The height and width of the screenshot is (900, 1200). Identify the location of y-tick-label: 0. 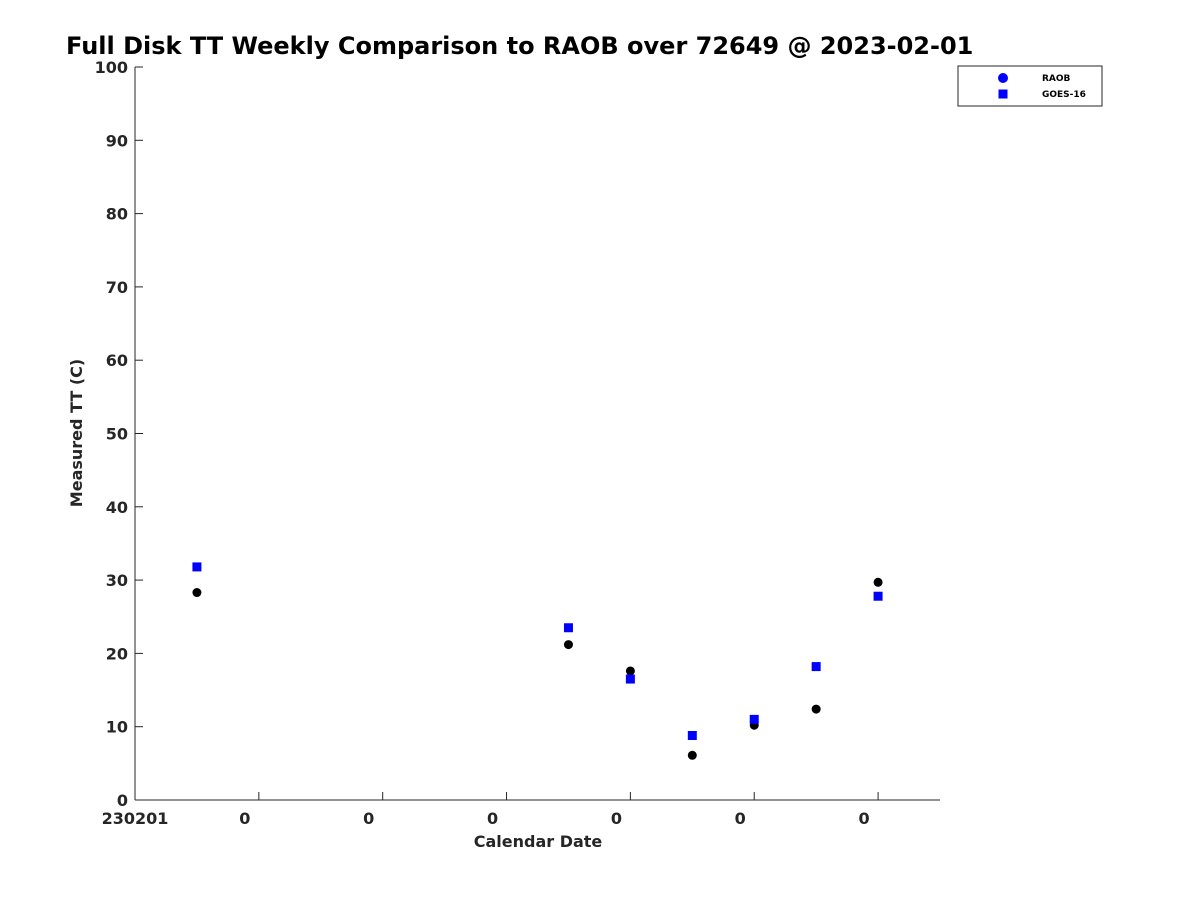
(122, 800).